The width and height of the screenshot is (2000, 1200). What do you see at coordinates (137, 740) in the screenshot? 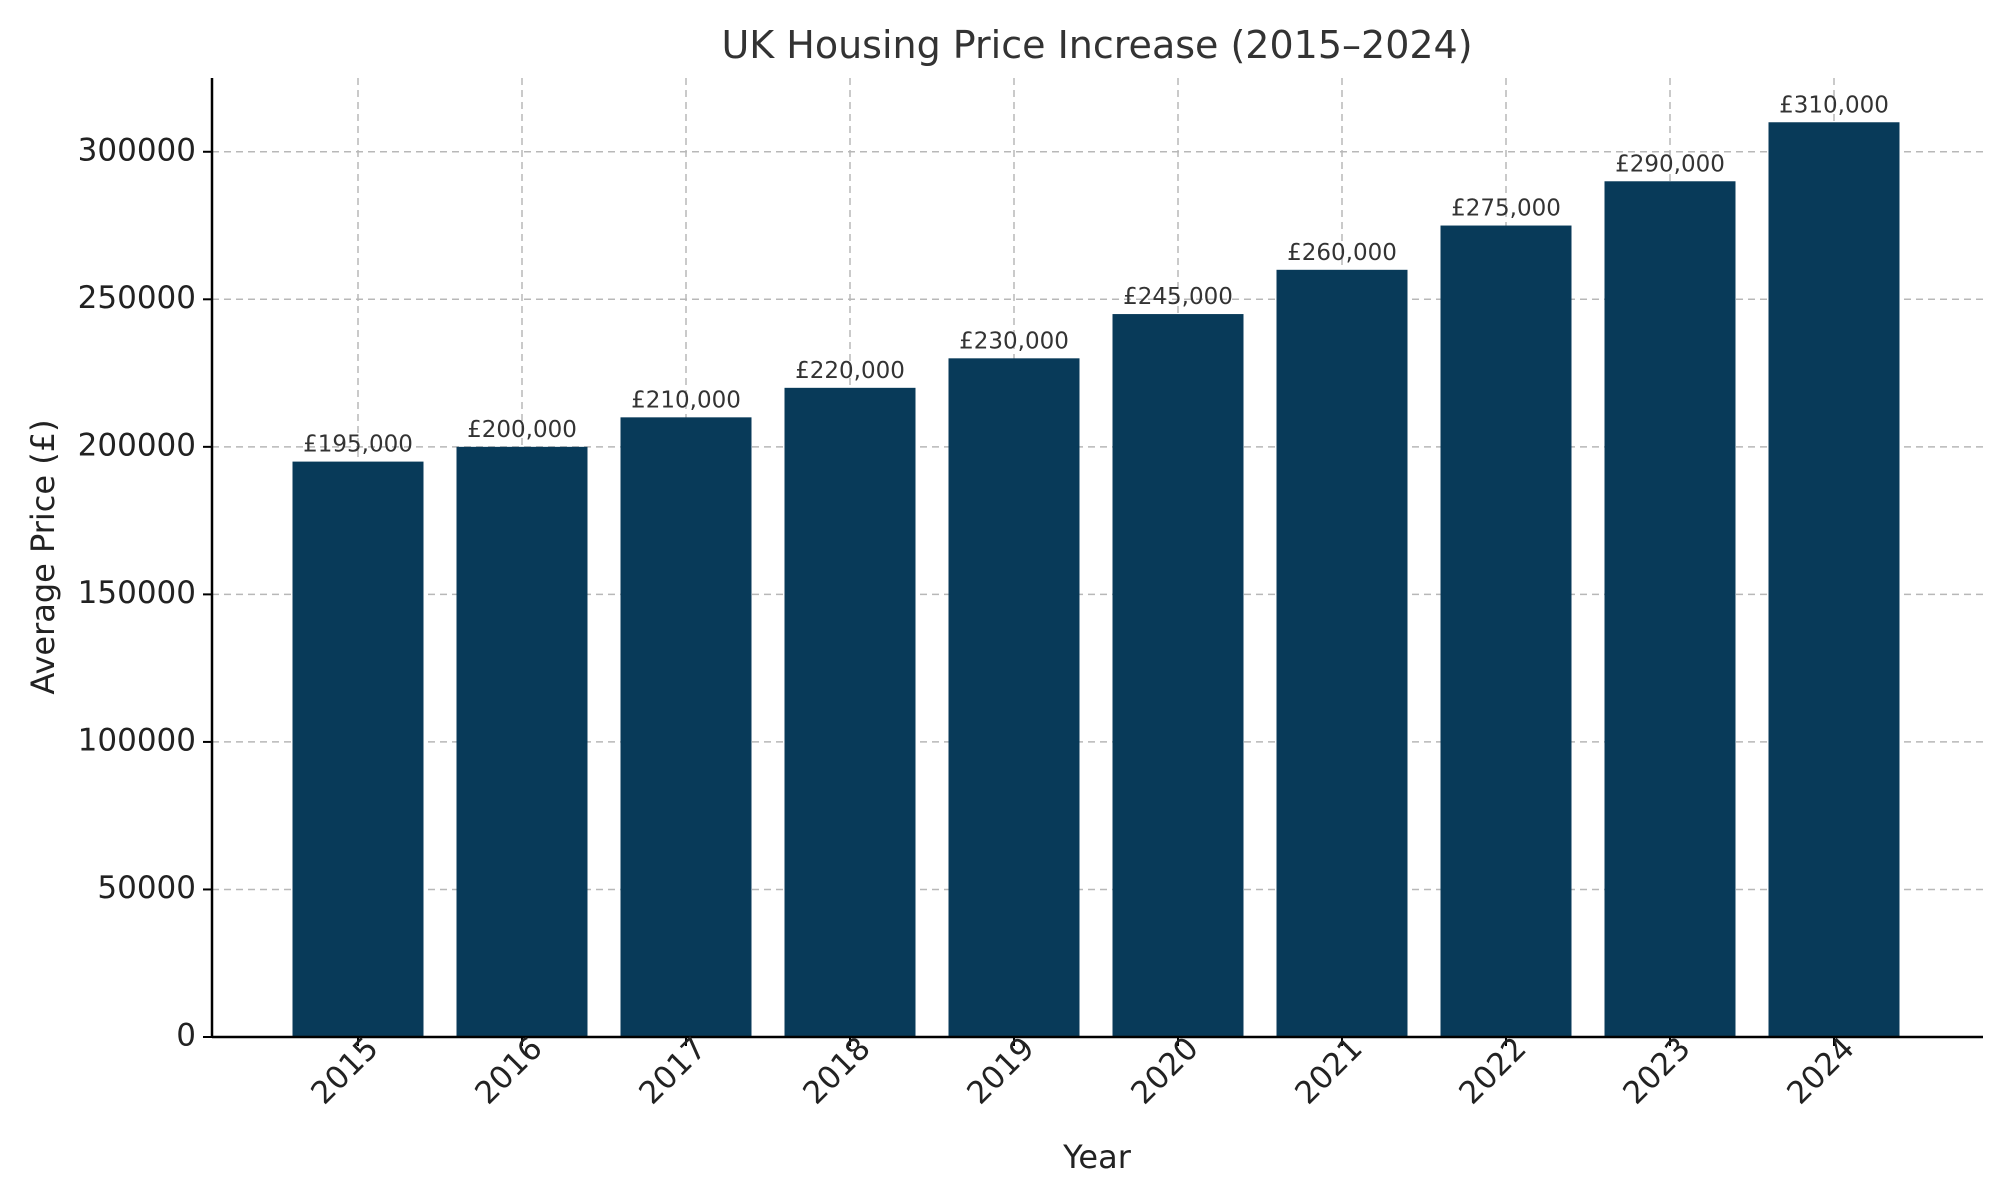
I see `y-tick-label-100000: 100000` at bounding box center [137, 740].